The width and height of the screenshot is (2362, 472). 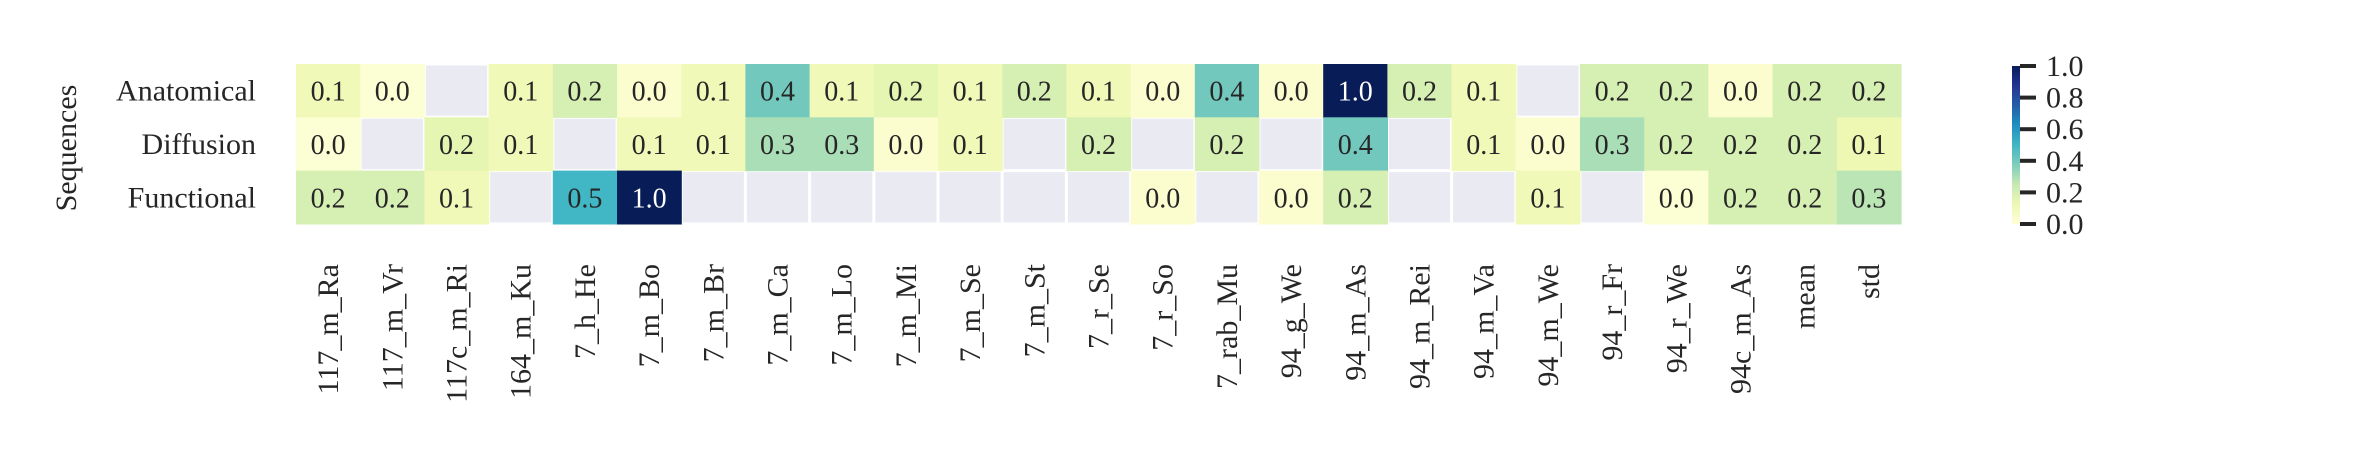 I want to click on column-tick-label: 7_r_Se, so click(x=1099, y=306).